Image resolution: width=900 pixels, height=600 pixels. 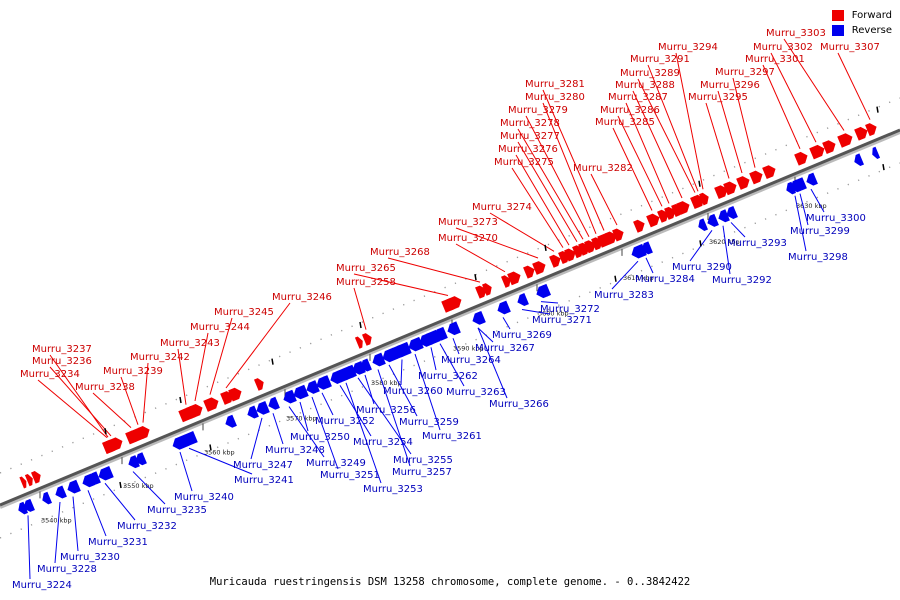 What do you see at coordinates (538, 110) in the screenshot?
I see `forward-gene-label: Murru_3279` at bounding box center [538, 110].